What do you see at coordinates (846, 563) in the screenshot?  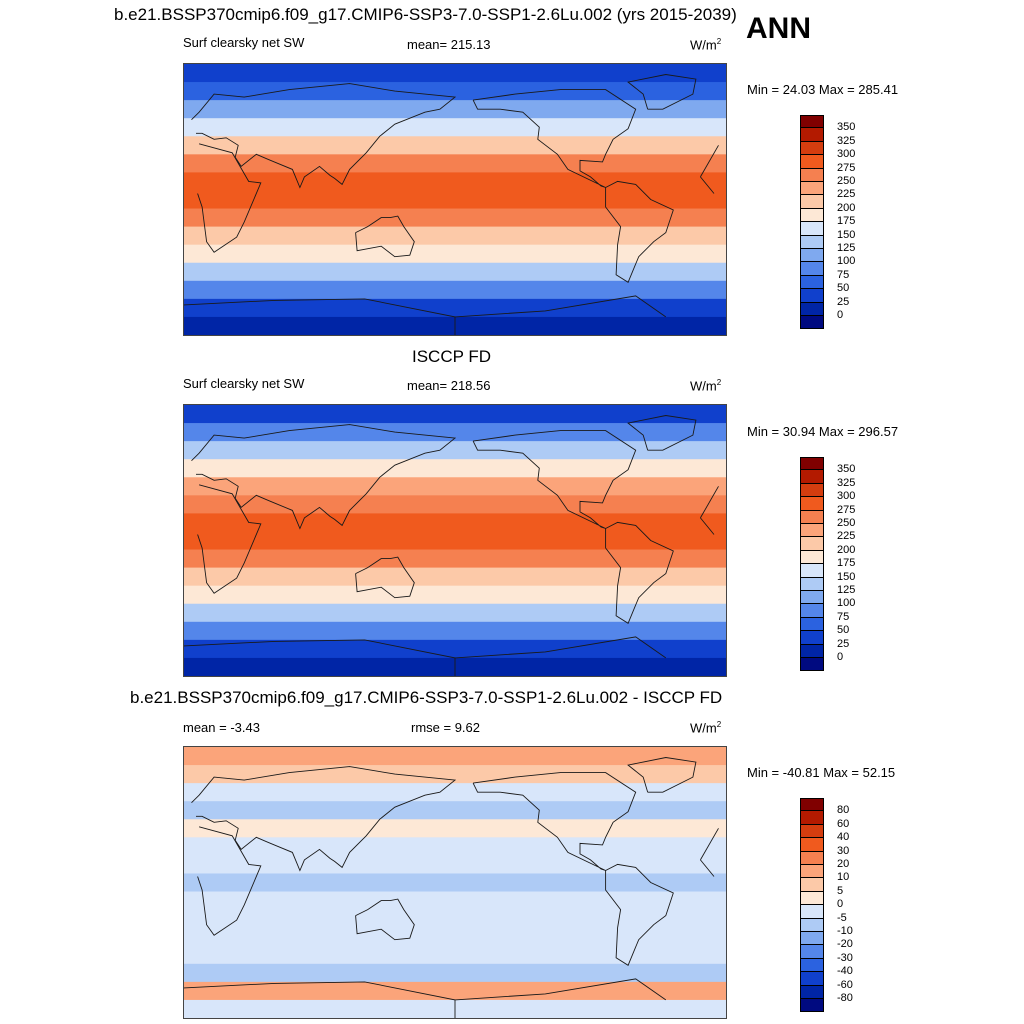 I see `colorbar-tick-label: 175` at bounding box center [846, 563].